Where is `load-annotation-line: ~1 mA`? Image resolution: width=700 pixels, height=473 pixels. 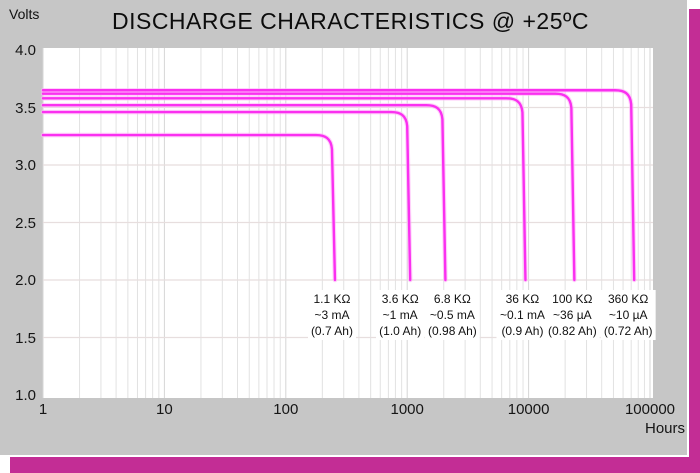
load-annotation-line: ~1 mA is located at coordinates (400, 315).